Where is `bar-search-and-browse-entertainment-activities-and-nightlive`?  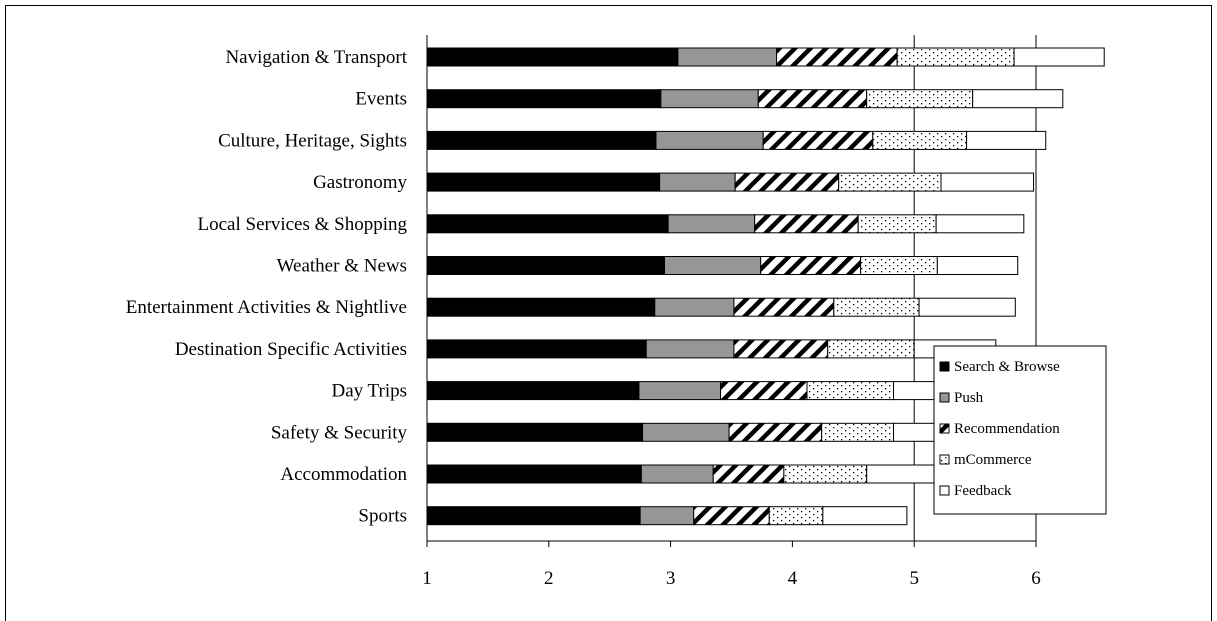 bar-search-and-browse-entertainment-activities-and-nightlive is located at coordinates (541, 307).